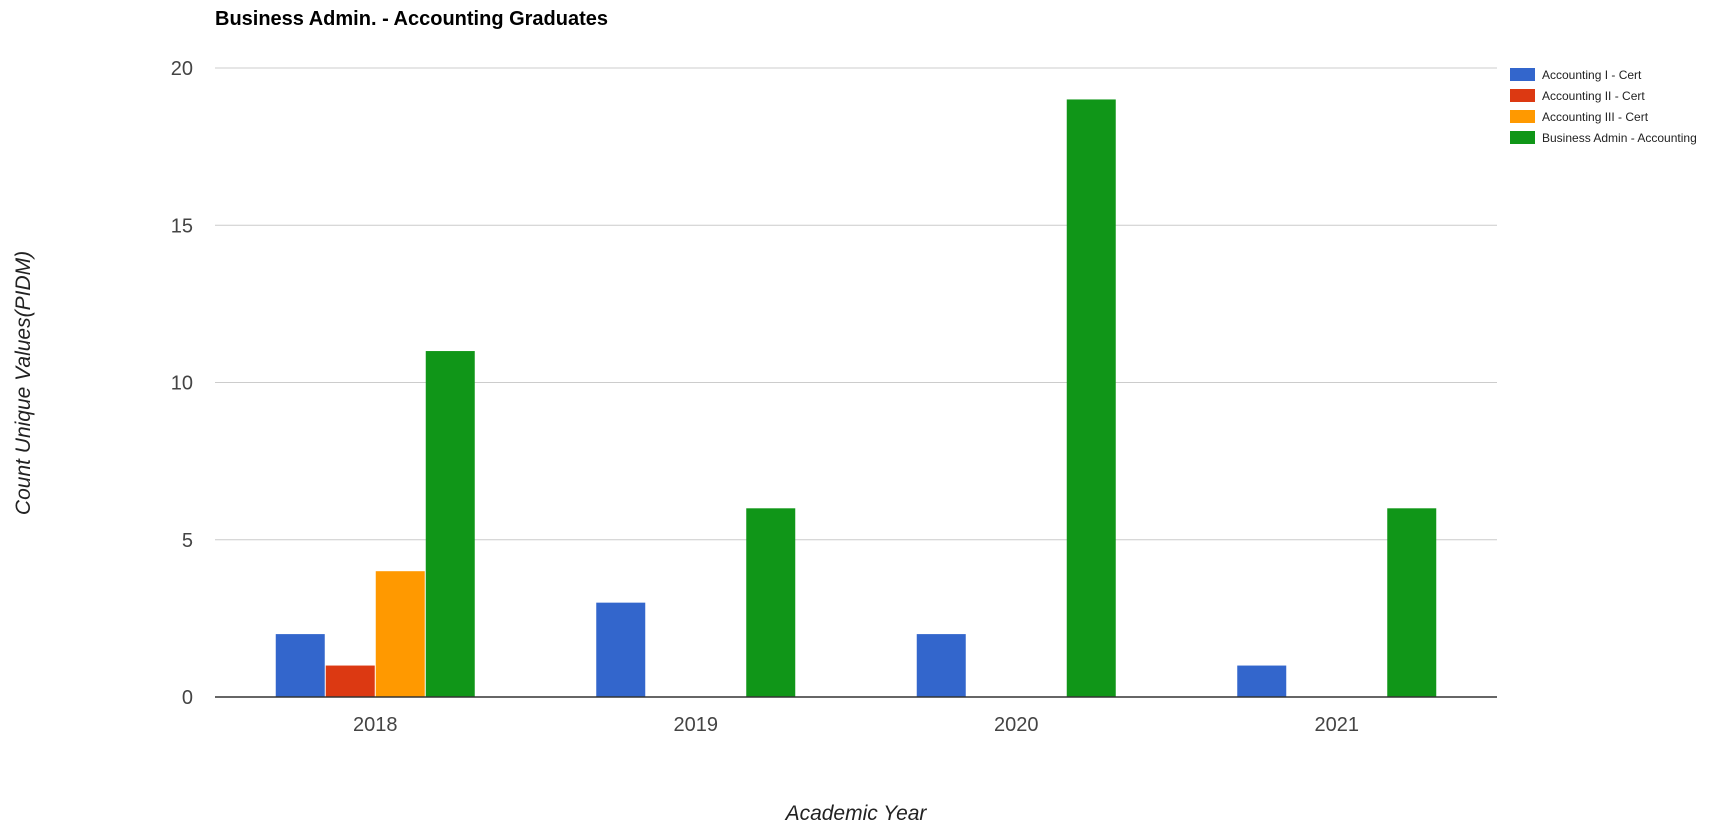 The height and width of the screenshot is (829, 1731). What do you see at coordinates (1016, 725) in the screenshot?
I see `x-tick-label: 2020` at bounding box center [1016, 725].